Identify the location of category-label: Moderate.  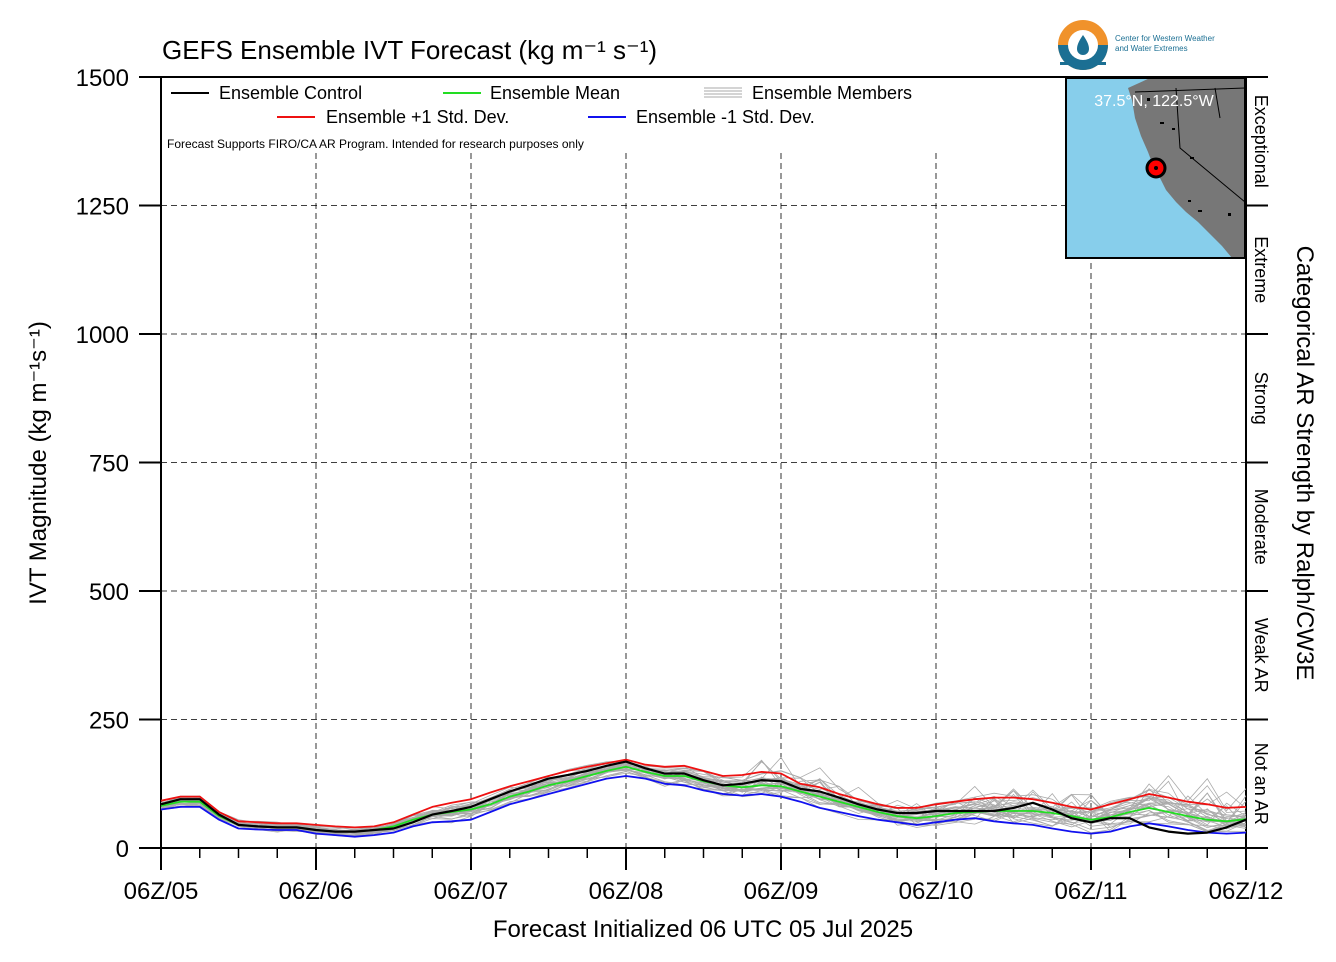
(1261, 527).